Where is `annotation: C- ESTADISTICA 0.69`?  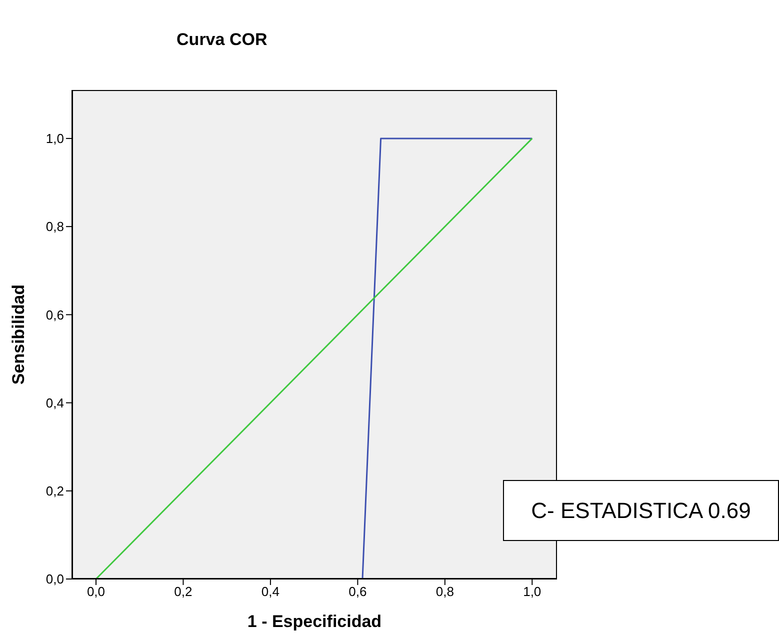
annotation: C- ESTADISTICA 0.69 is located at coordinates (641, 510).